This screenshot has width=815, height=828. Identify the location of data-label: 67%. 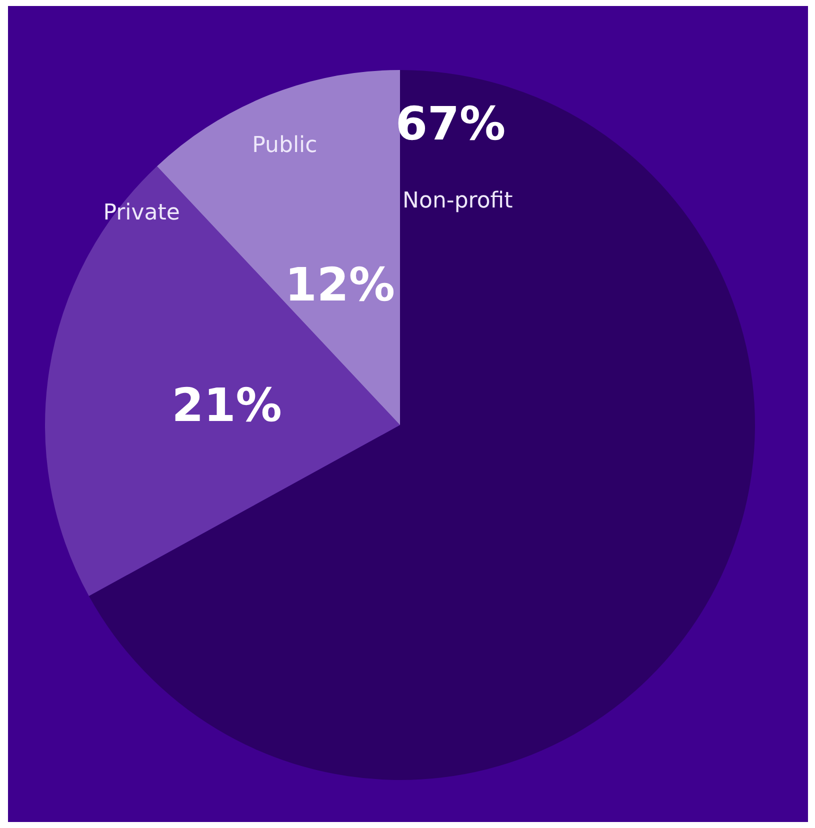
(451, 123).